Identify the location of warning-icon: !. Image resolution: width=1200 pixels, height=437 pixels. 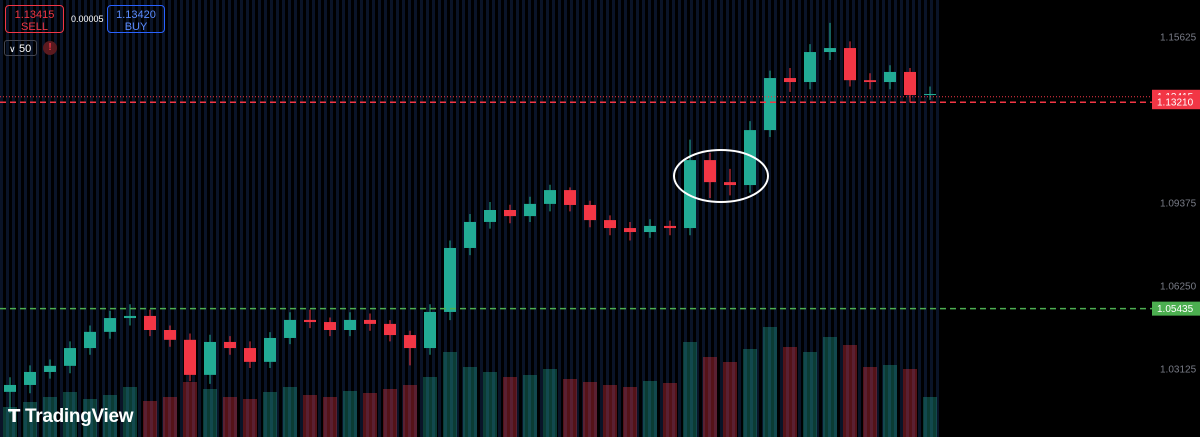
(50, 48).